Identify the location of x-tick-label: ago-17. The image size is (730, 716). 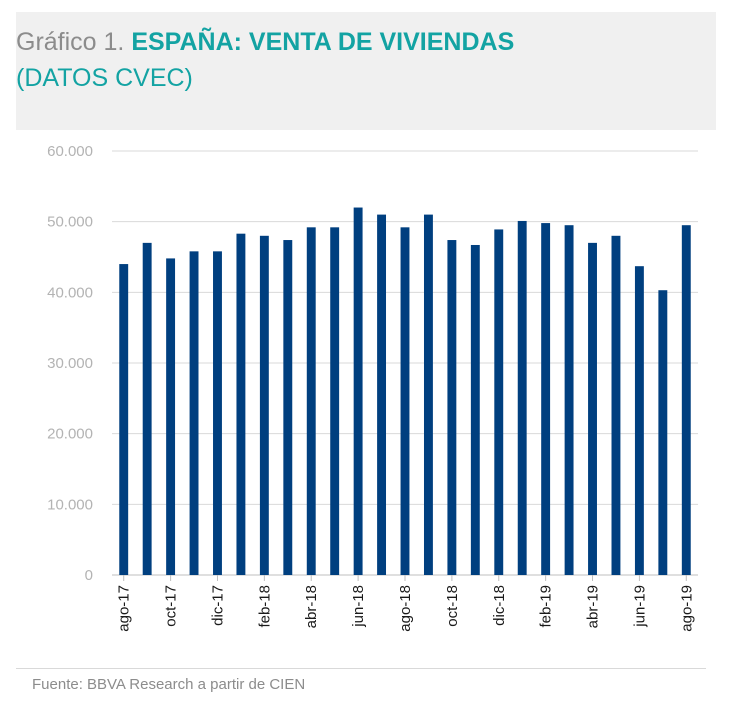
(124, 608).